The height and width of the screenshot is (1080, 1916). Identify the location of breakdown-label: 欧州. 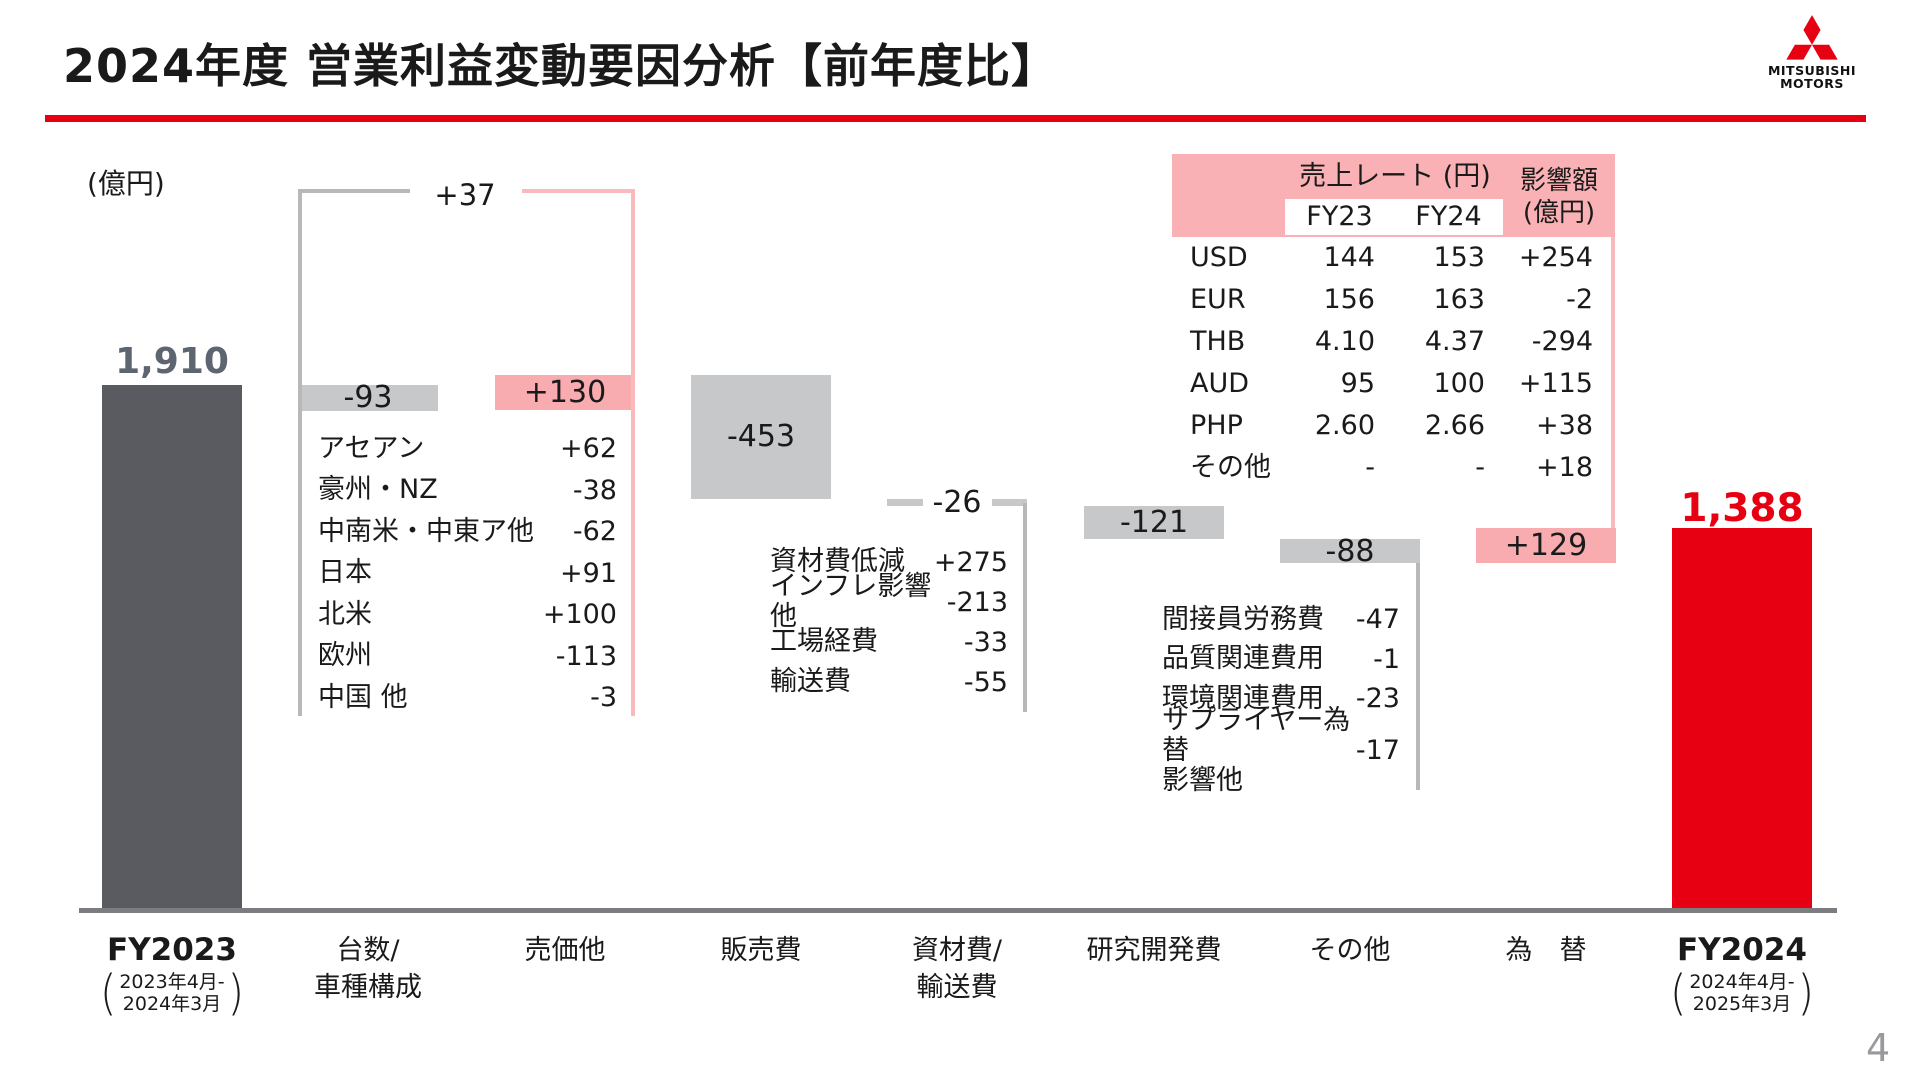
(345, 656).